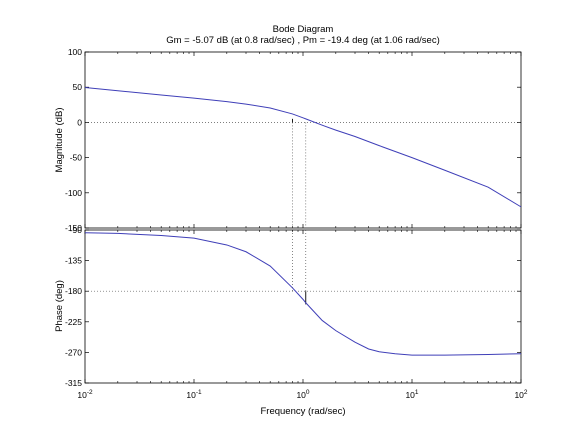 The image size is (576, 433). Describe the element at coordinates (417, 392) in the screenshot. I see `frequency-tick-exponent: 1` at that location.